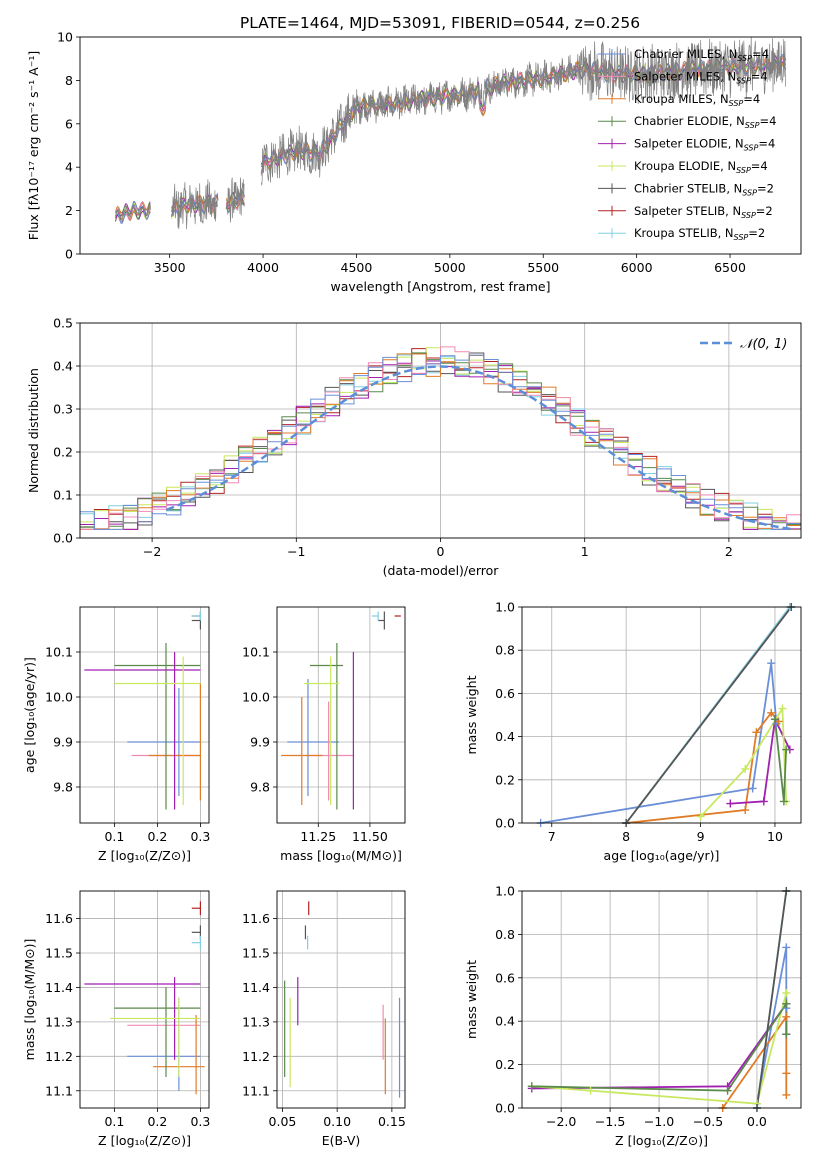  I want to click on y-tick-label: 0.8, so click(505, 934).